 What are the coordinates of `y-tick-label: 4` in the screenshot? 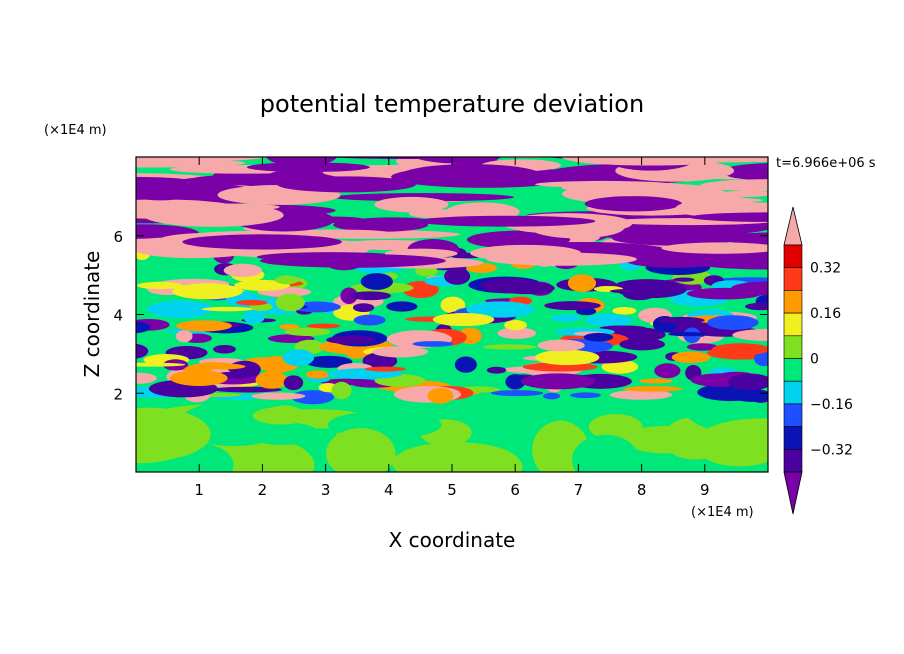 It's located at (118, 316).